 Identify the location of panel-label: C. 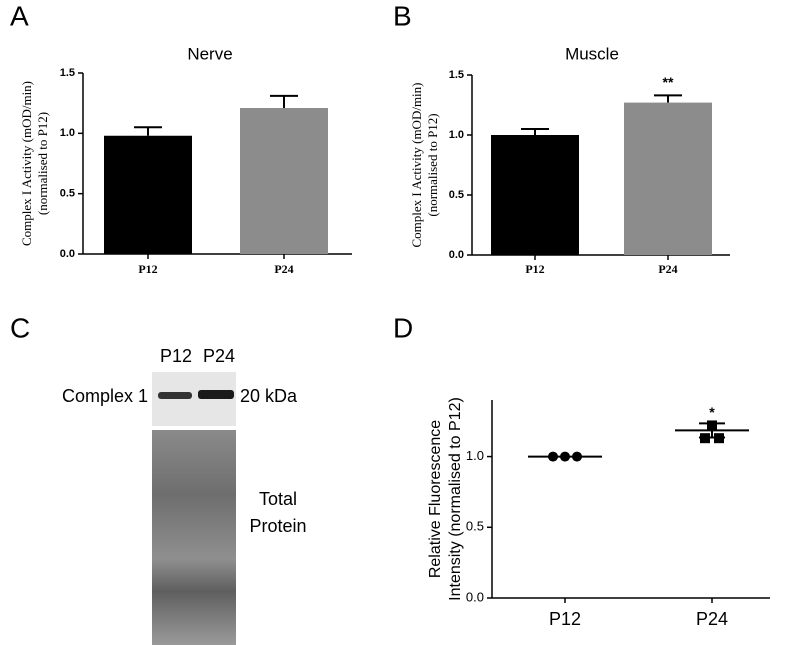
(20, 327).